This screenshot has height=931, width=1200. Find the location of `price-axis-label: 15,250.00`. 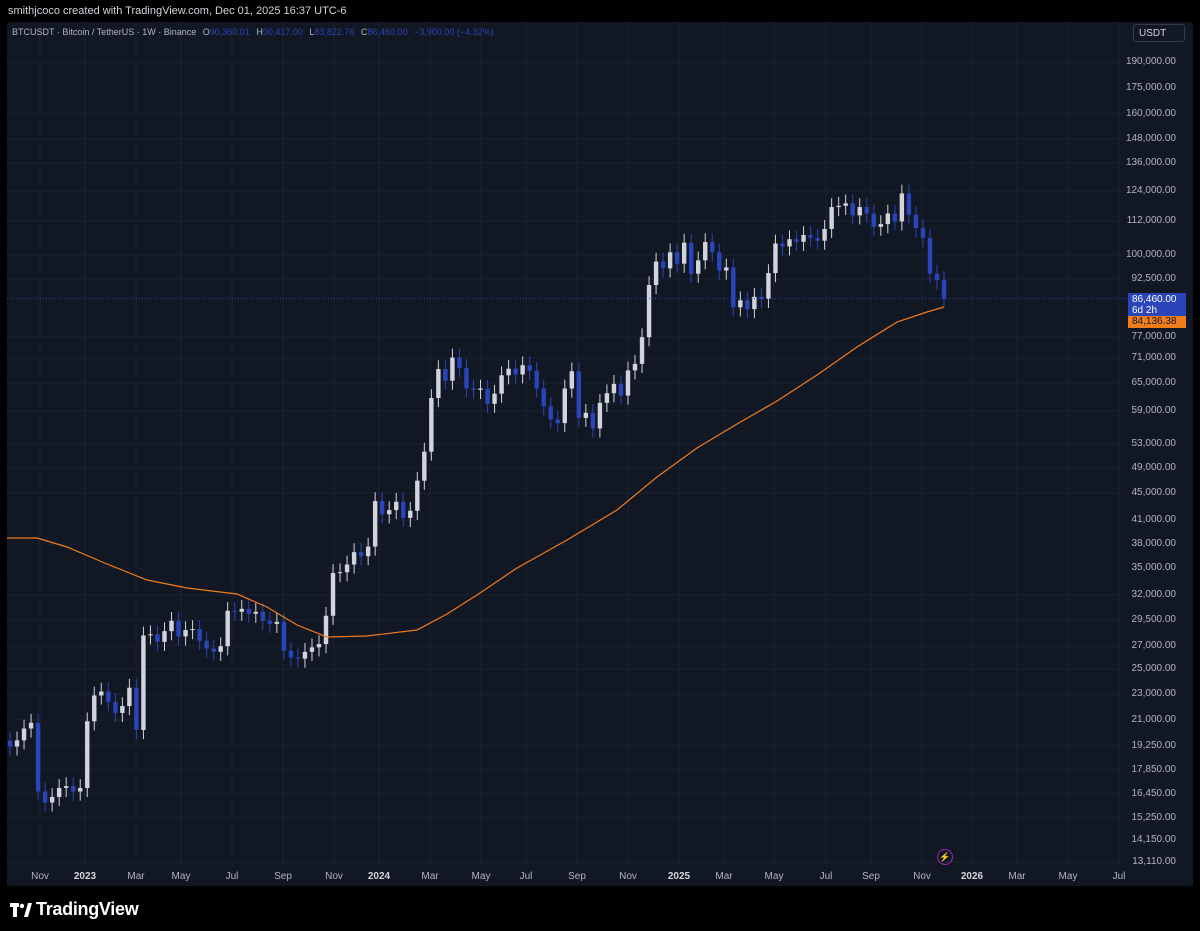

price-axis-label: 15,250.00 is located at coordinates (1154, 817).